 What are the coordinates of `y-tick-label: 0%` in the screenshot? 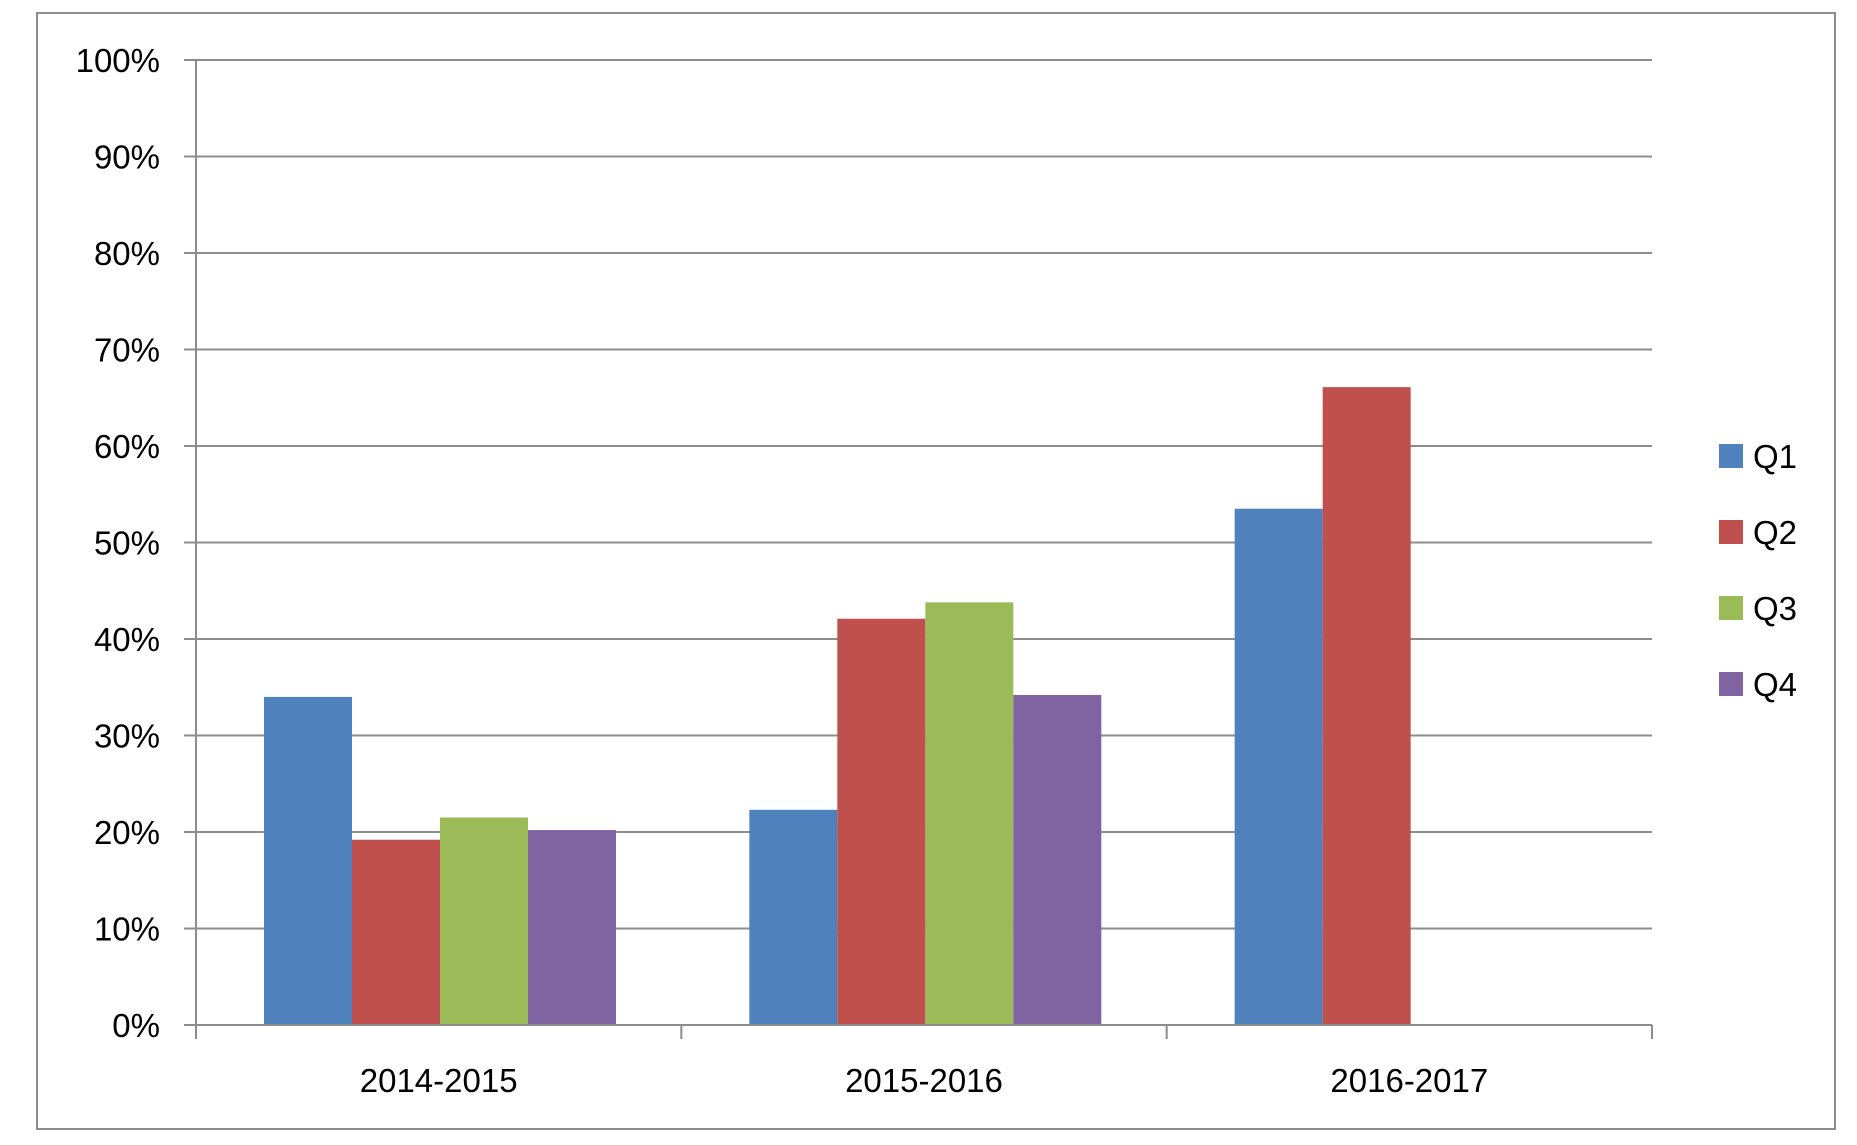 It's located at (136, 1025).